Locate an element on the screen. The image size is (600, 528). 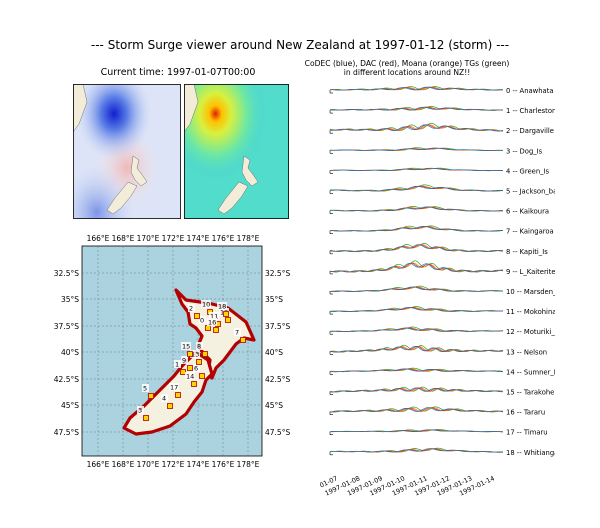
timeseries-row: 10 -- Marsden_Point is located at coordinates (442, 290).